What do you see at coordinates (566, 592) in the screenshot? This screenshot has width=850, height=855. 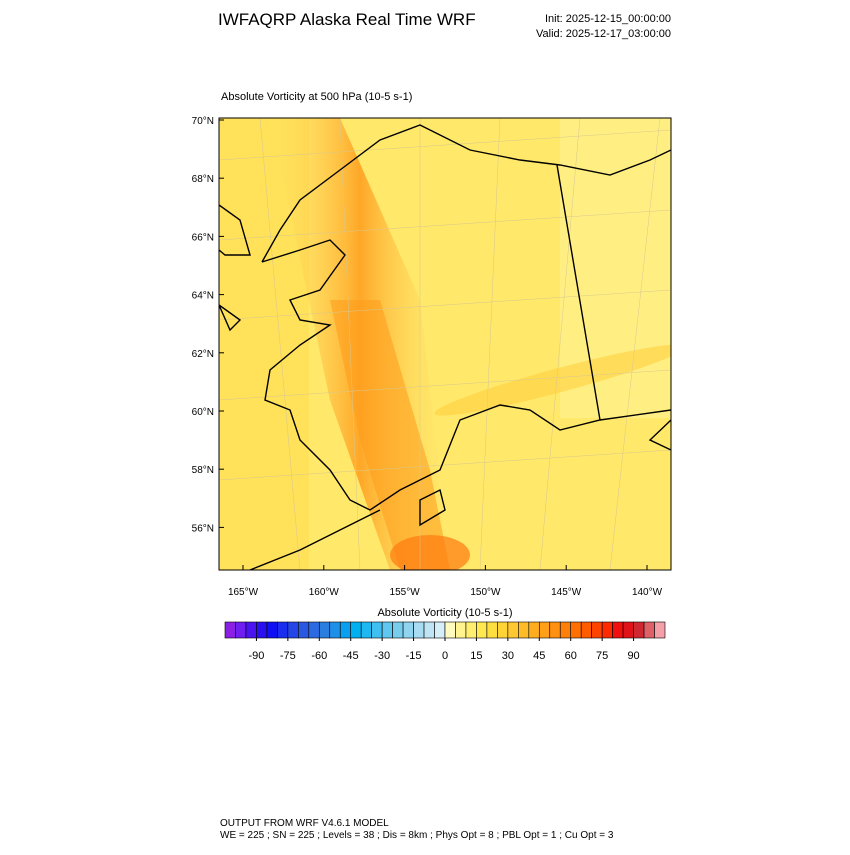 I see `lon-label: 145°W` at bounding box center [566, 592].